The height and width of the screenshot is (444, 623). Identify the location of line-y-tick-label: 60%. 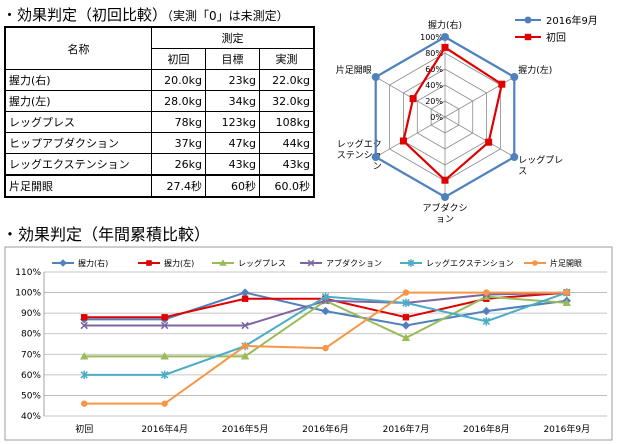
(31, 376).